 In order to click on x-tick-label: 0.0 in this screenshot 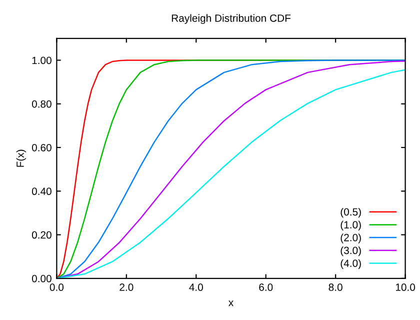, I will do `click(57, 287)`.